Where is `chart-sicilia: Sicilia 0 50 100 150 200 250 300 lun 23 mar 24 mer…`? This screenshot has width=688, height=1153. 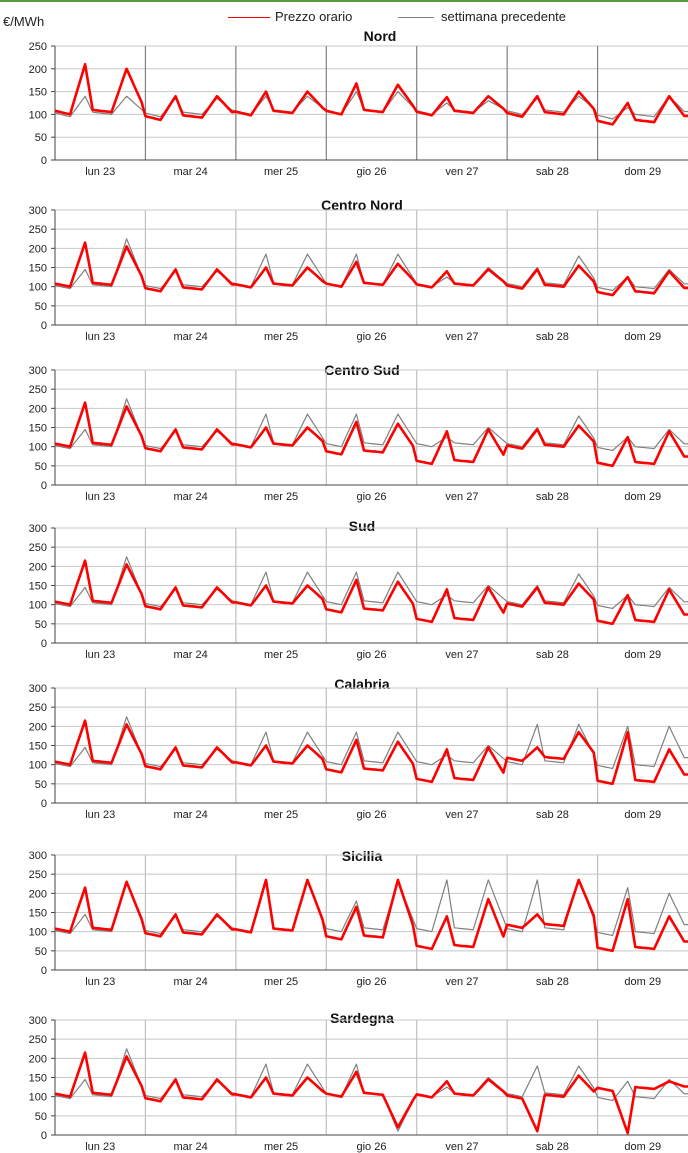
chart-sicilia: Sicilia 0 50 100 150 200 250 300 lun 23 mar 24 mer… is located at coordinates (358, 918).